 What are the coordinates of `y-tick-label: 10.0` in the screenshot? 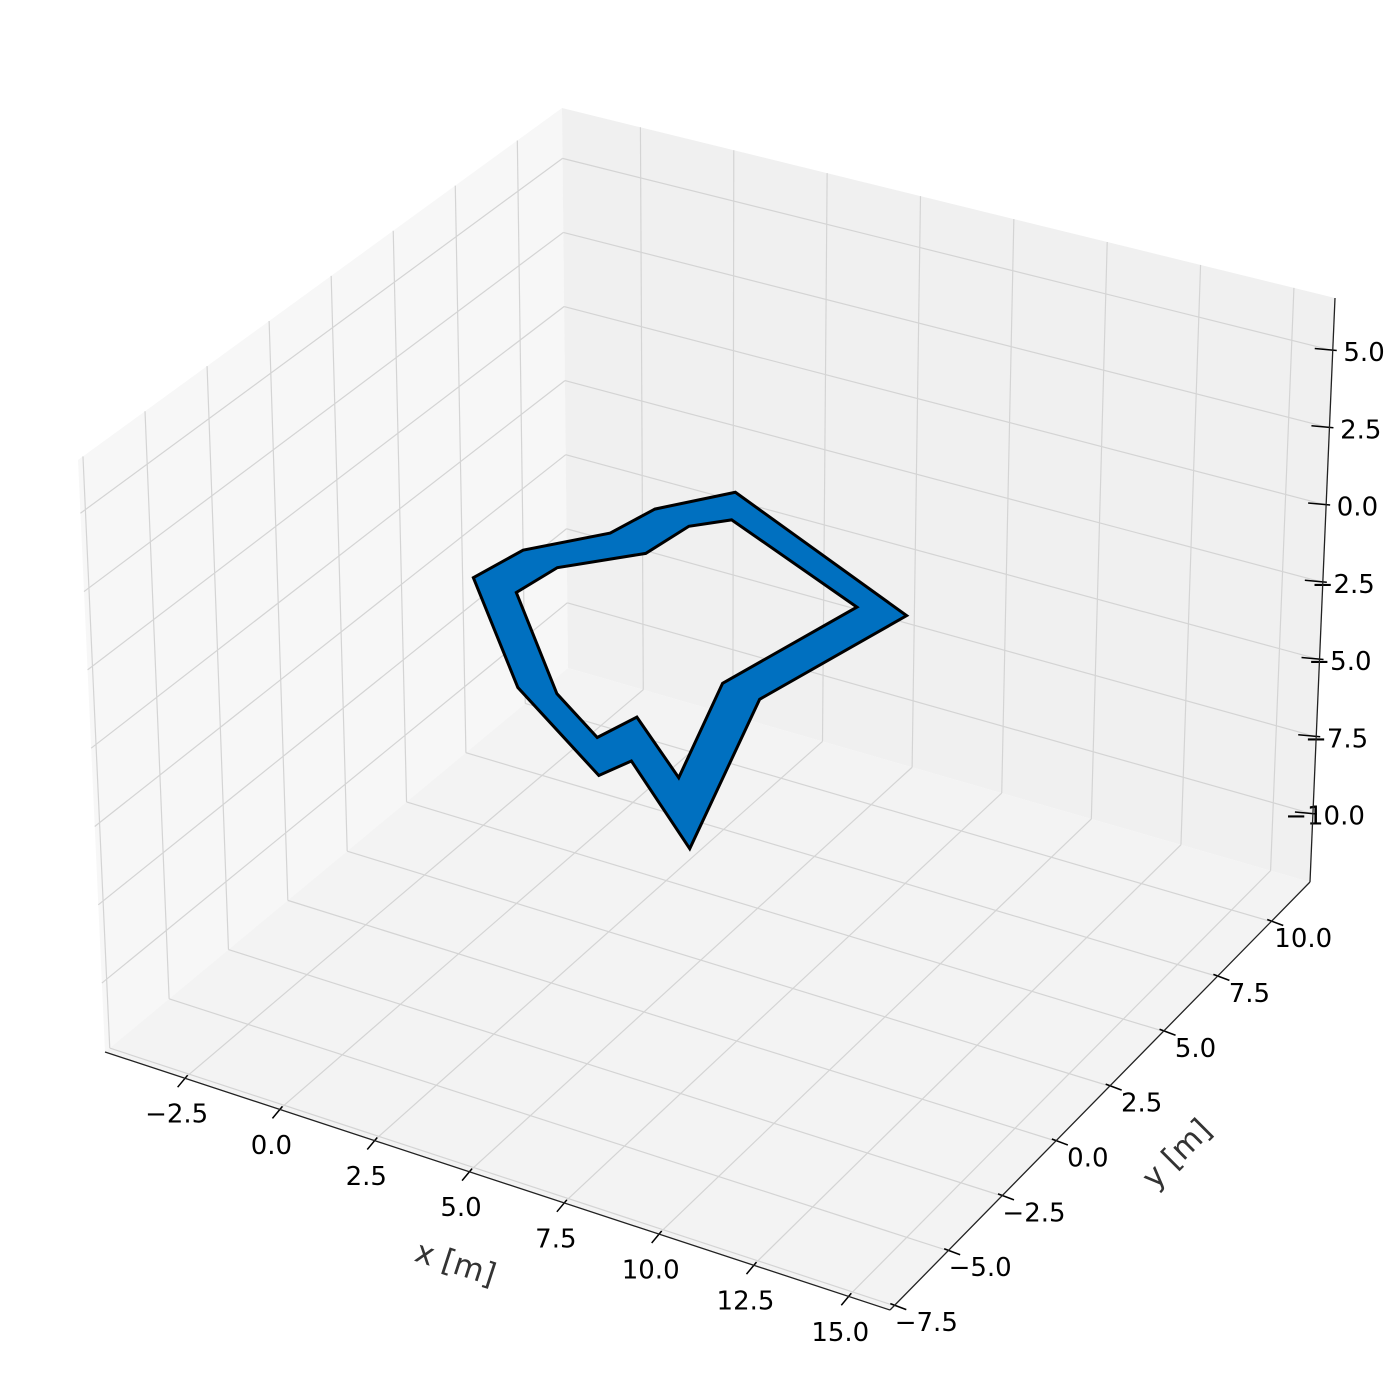 It's located at (1303, 939).